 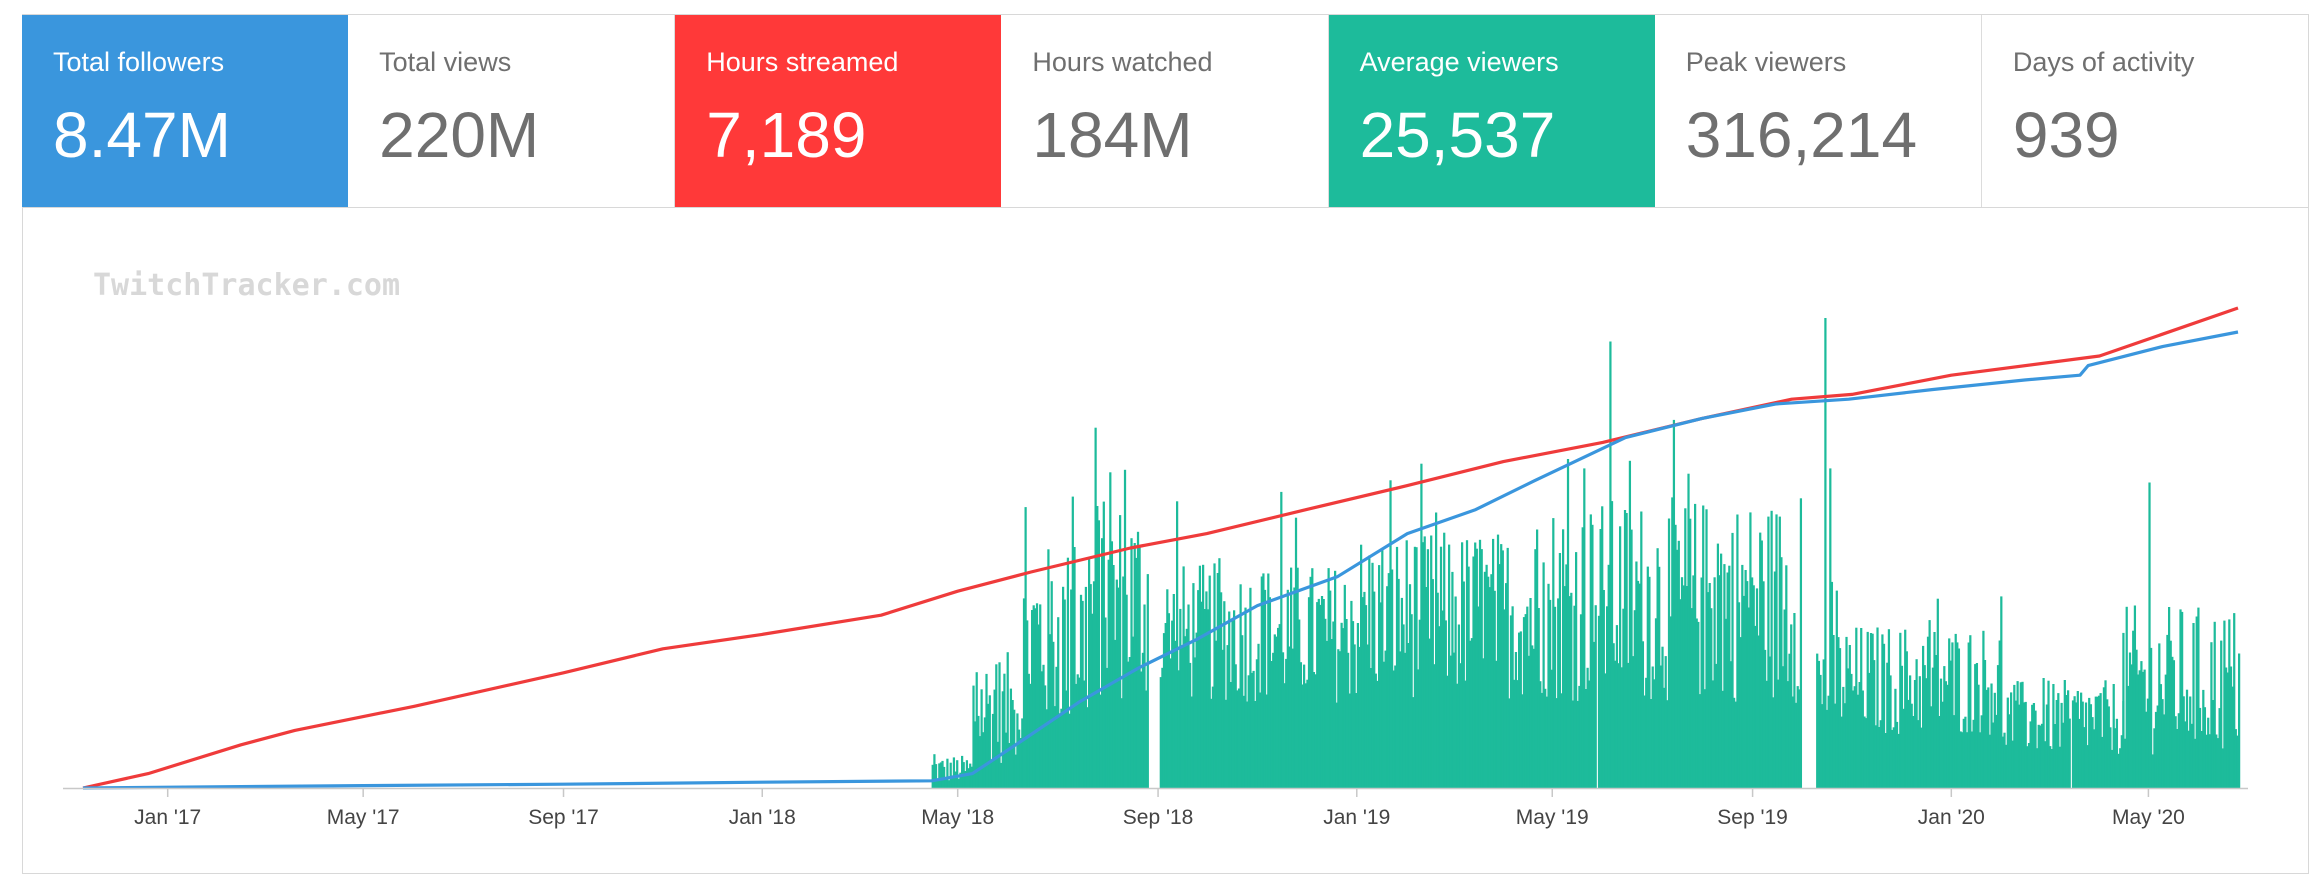 I want to click on stat-tile-hours-streamed: Hours streamed 7,189, so click(x=838, y=111).